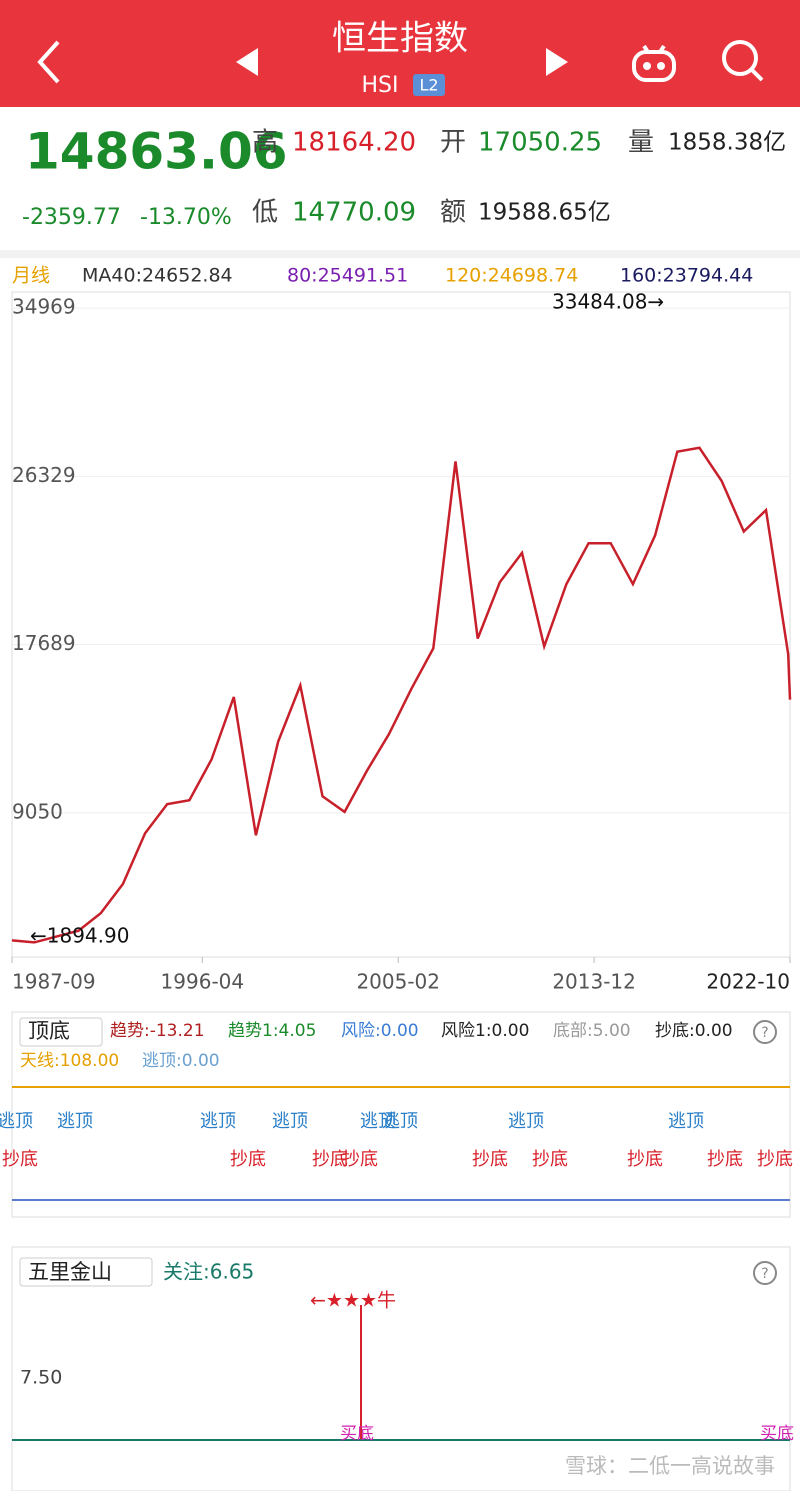 Image resolution: width=800 pixels, height=1491 pixels. What do you see at coordinates (44, 475) in the screenshot?
I see `y-tick-label: 26329` at bounding box center [44, 475].